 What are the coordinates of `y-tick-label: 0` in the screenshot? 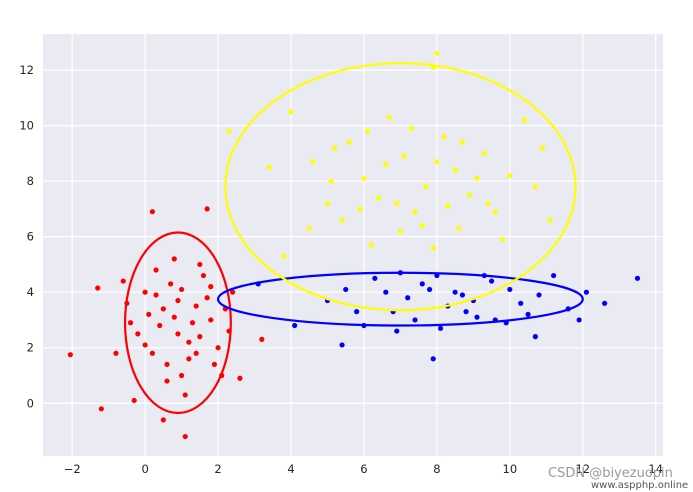 It's located at (30, 403).